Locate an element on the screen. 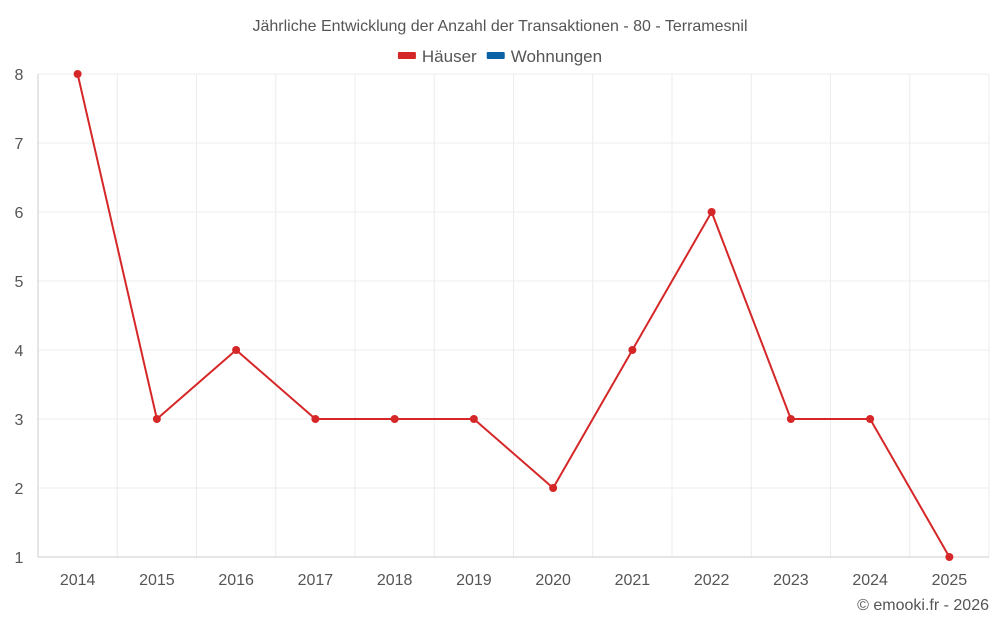  x-tick-label: 2022 is located at coordinates (712, 580).